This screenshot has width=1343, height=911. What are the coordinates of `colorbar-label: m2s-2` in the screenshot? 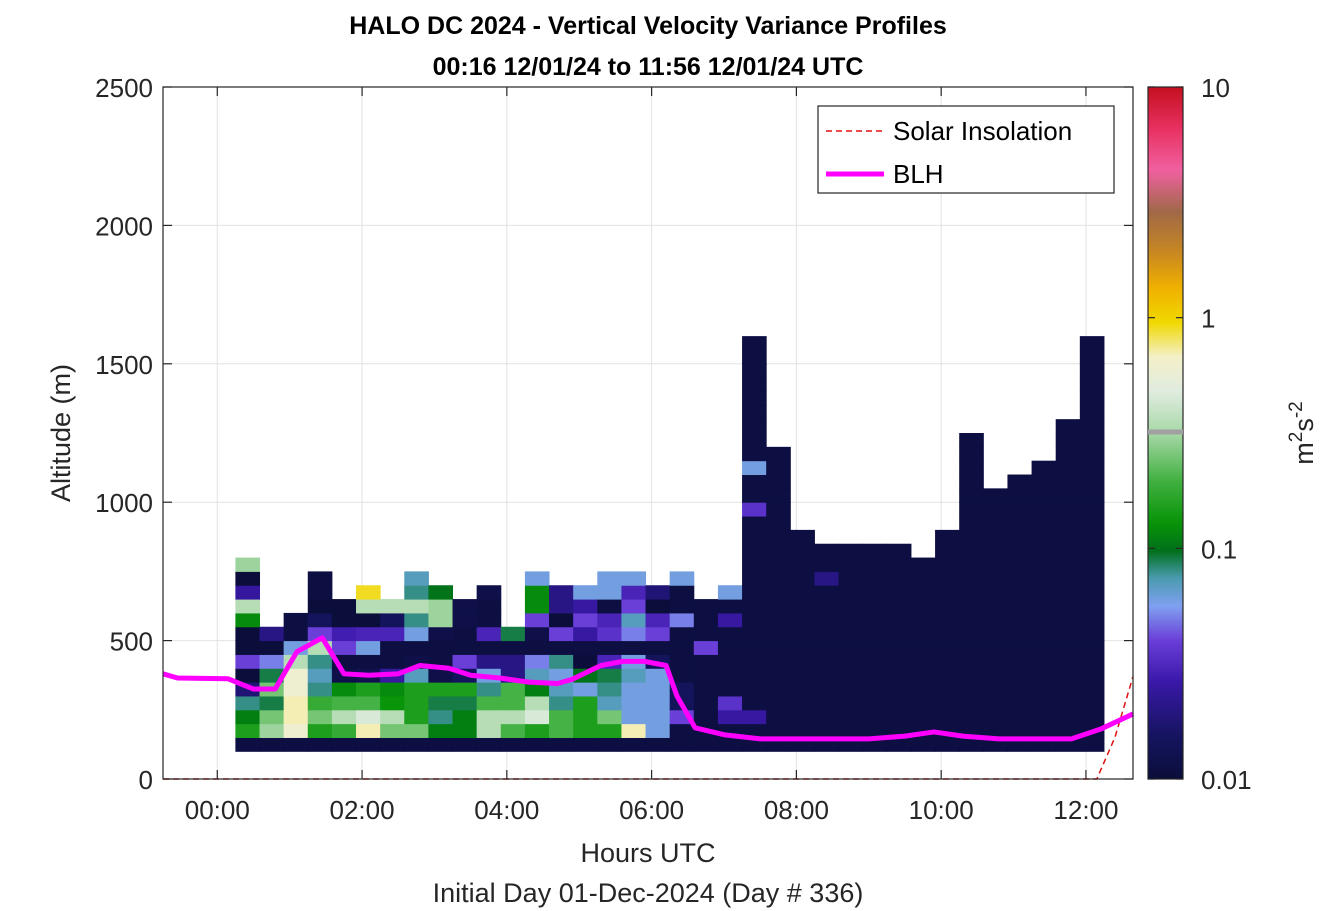 It's located at (1302, 432).